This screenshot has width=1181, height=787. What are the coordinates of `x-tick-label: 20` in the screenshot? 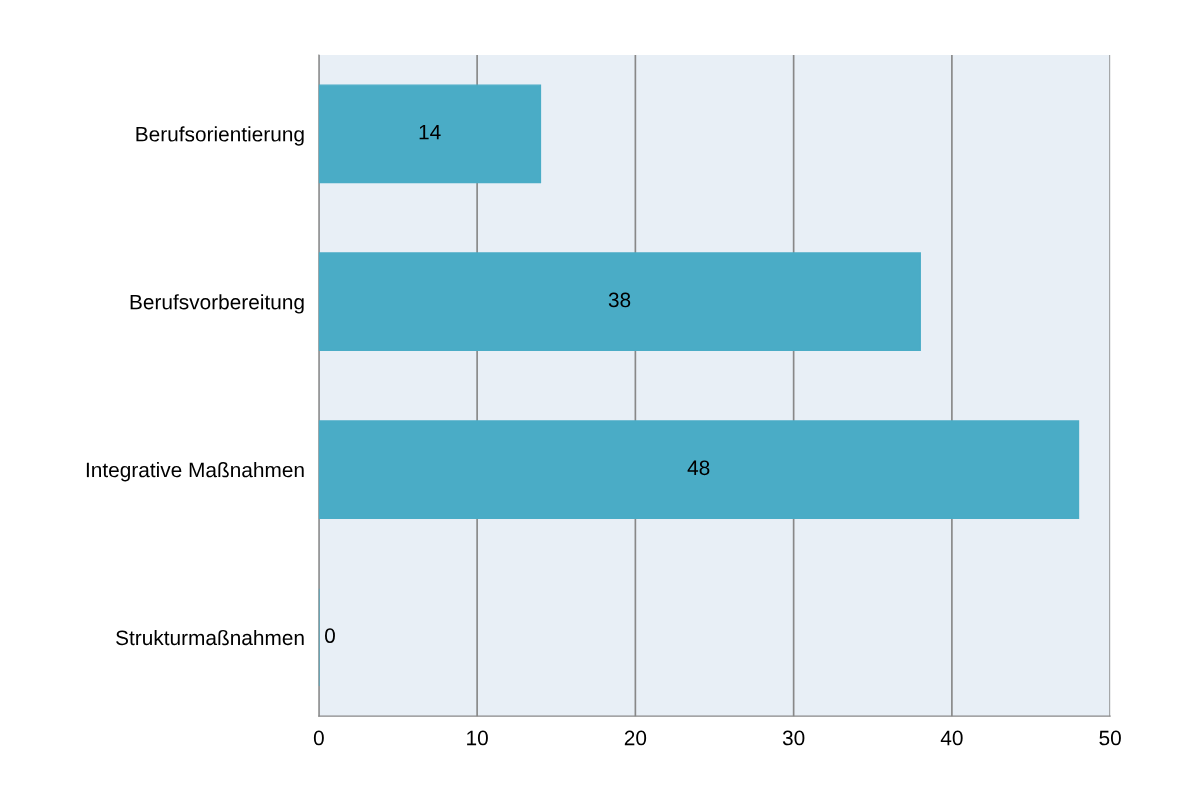 It's located at (635, 738).